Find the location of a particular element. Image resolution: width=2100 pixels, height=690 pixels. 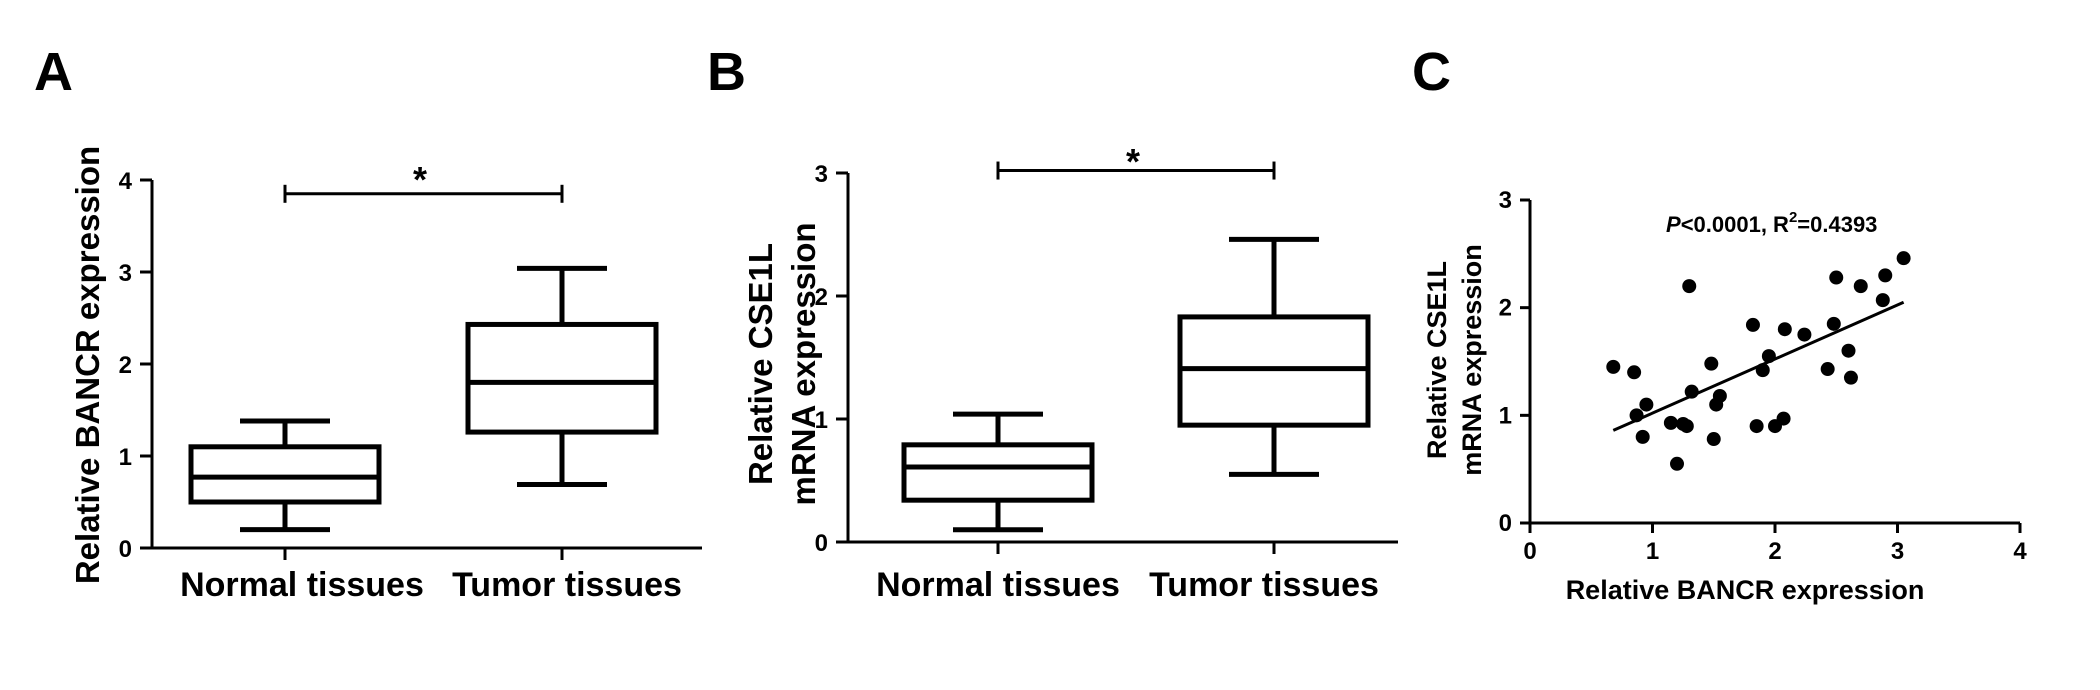

y-axis-title-line2-c: mRNA expression is located at coordinates (1472, 360).